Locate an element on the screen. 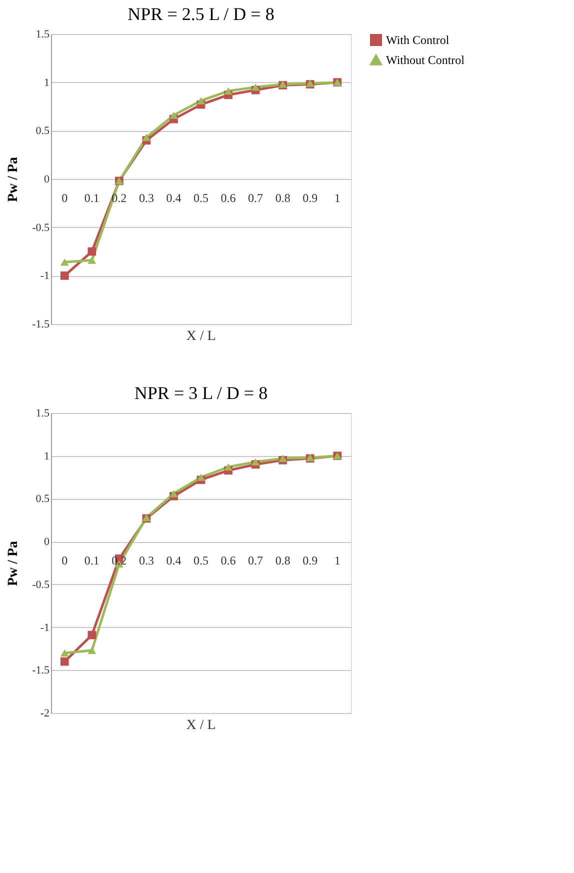  chart-title: NPR = 2.5 L / D = 8 is located at coordinates (201, 14).